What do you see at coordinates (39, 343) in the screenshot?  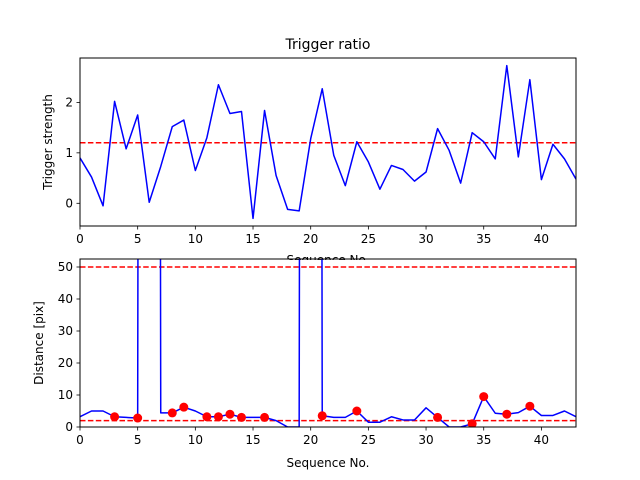 I see `y-axis-label: Distance [pix]` at bounding box center [39, 343].